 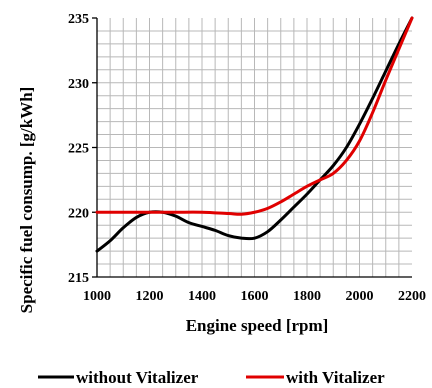 What do you see at coordinates (78, 213) in the screenshot?
I see `y-tick-label: 220` at bounding box center [78, 213].